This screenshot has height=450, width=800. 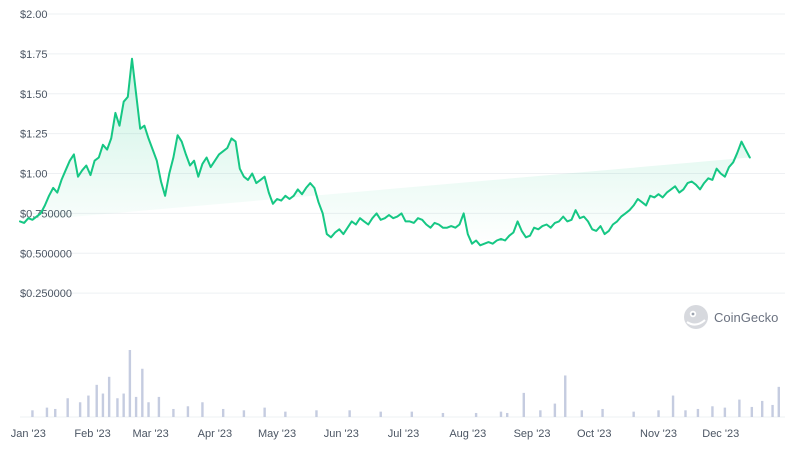 I want to click on gecko-logo-icon, so click(x=696, y=317).